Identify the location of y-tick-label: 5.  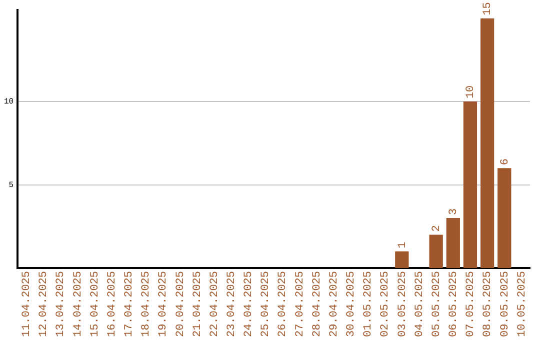
(11, 185).